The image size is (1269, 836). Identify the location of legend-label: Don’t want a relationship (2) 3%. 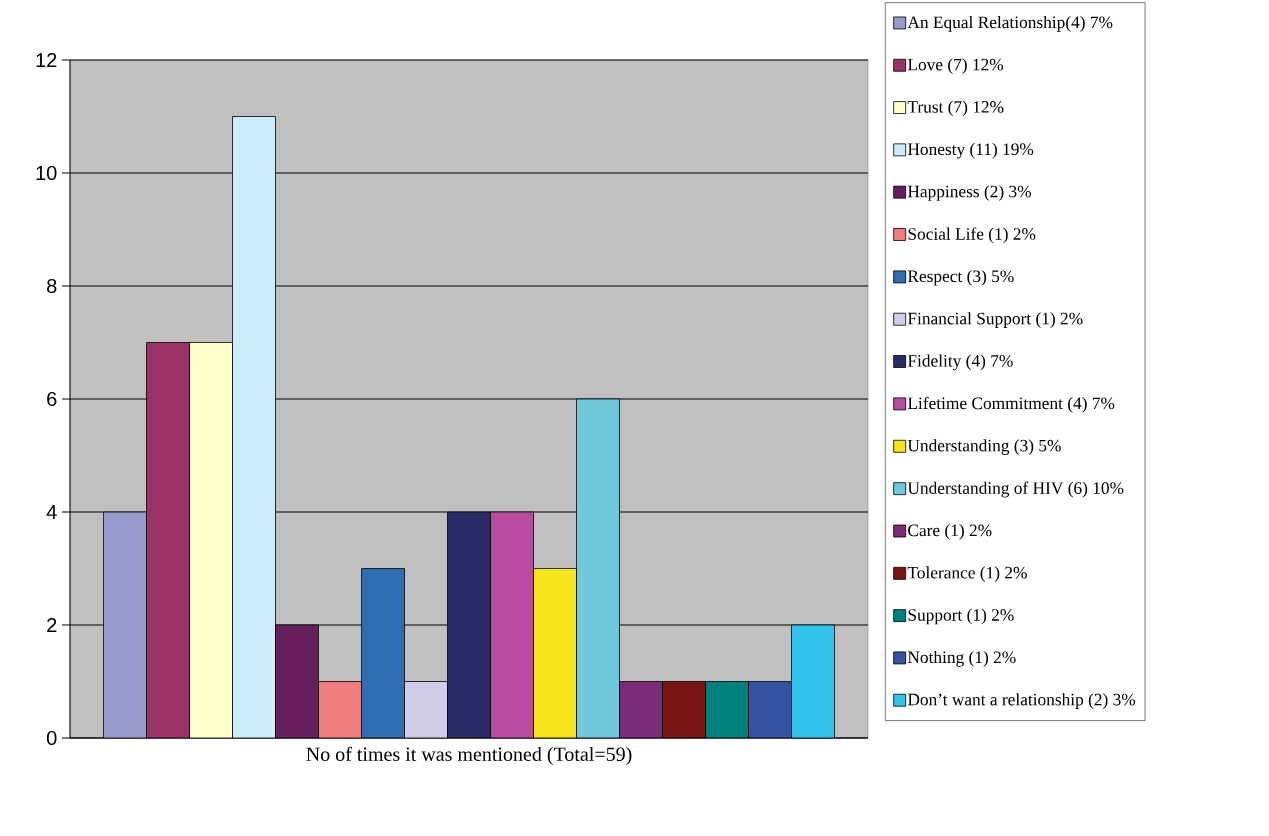
(1021, 701).